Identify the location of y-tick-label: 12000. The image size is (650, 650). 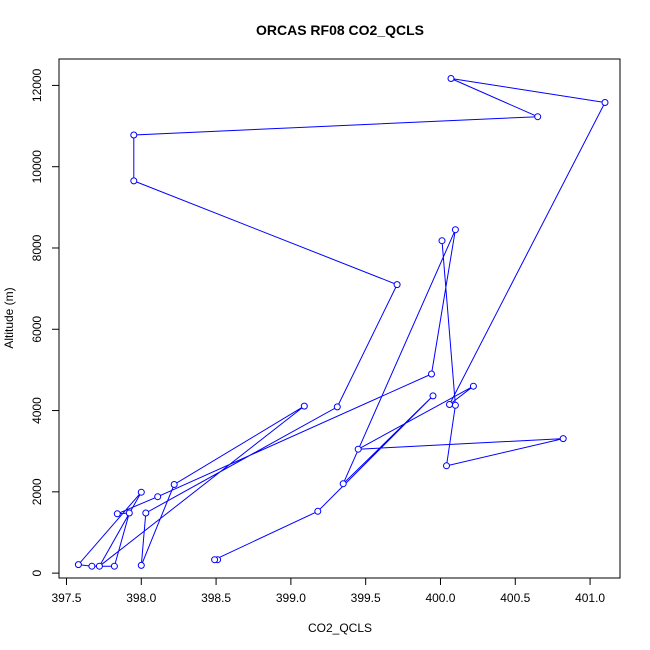
(37, 85).